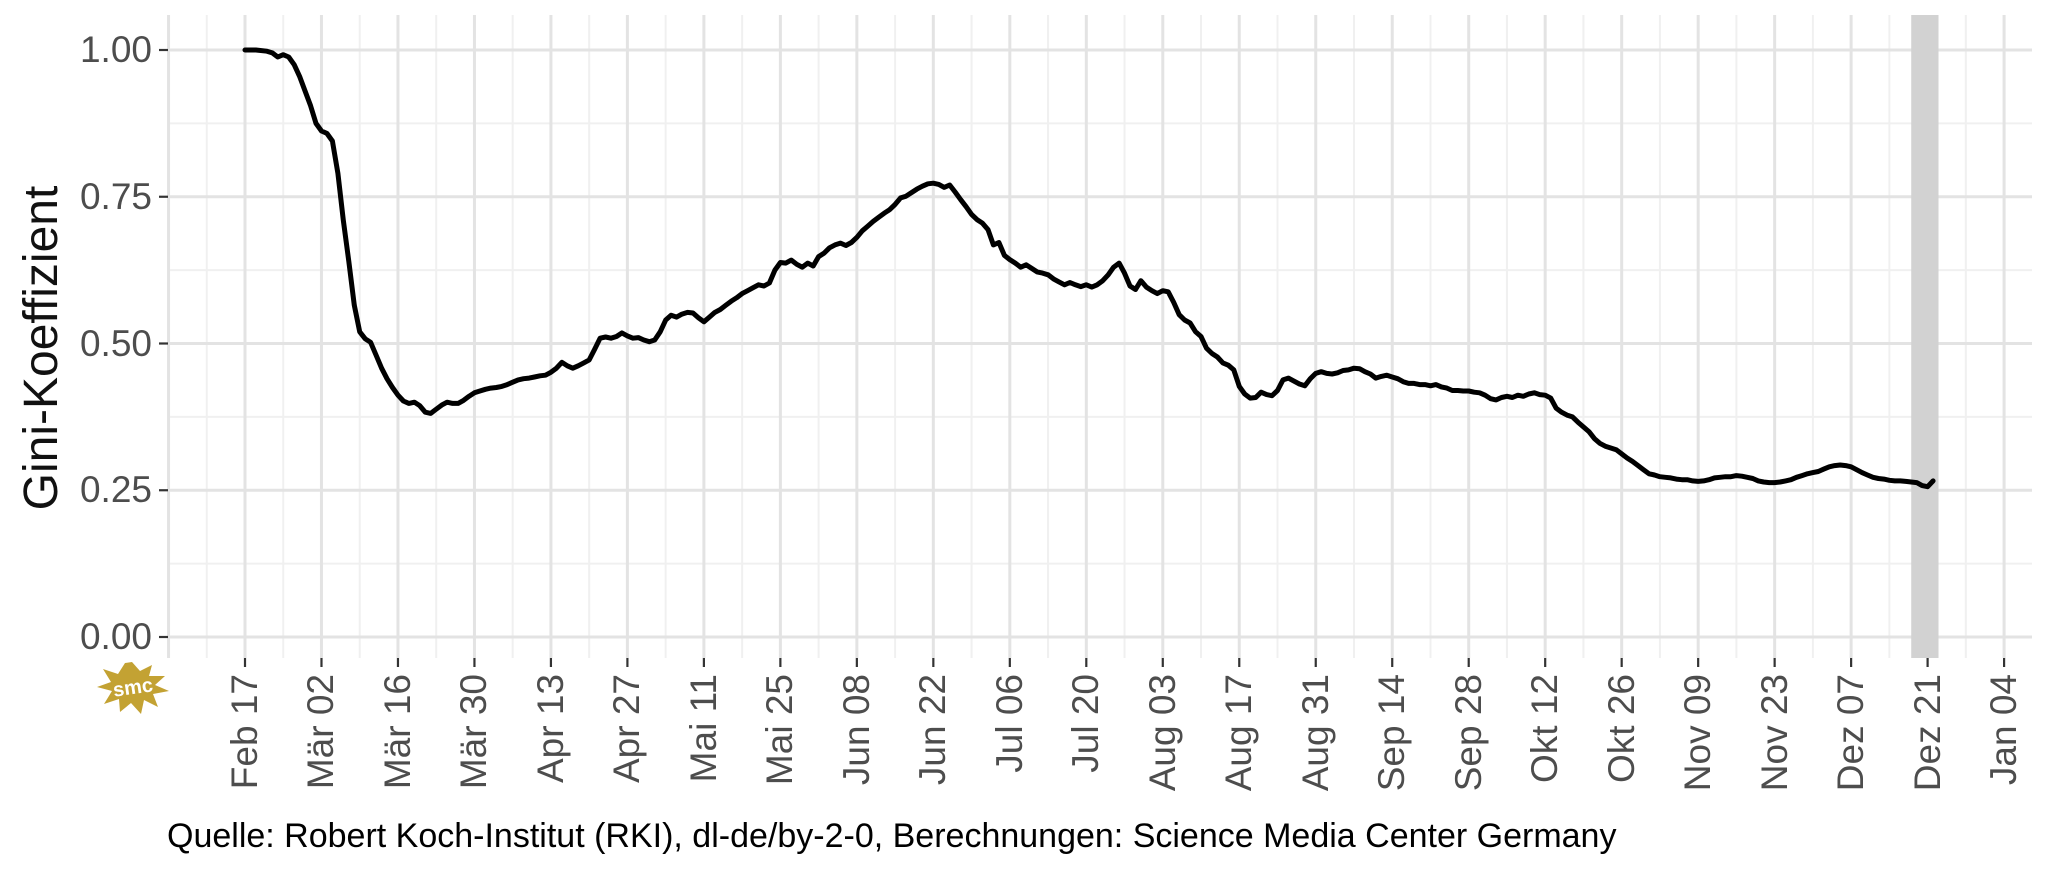 The height and width of the screenshot is (878, 2048). Describe the element at coordinates (1086, 723) in the screenshot. I see `x-tick-label: Jul 20` at that location.